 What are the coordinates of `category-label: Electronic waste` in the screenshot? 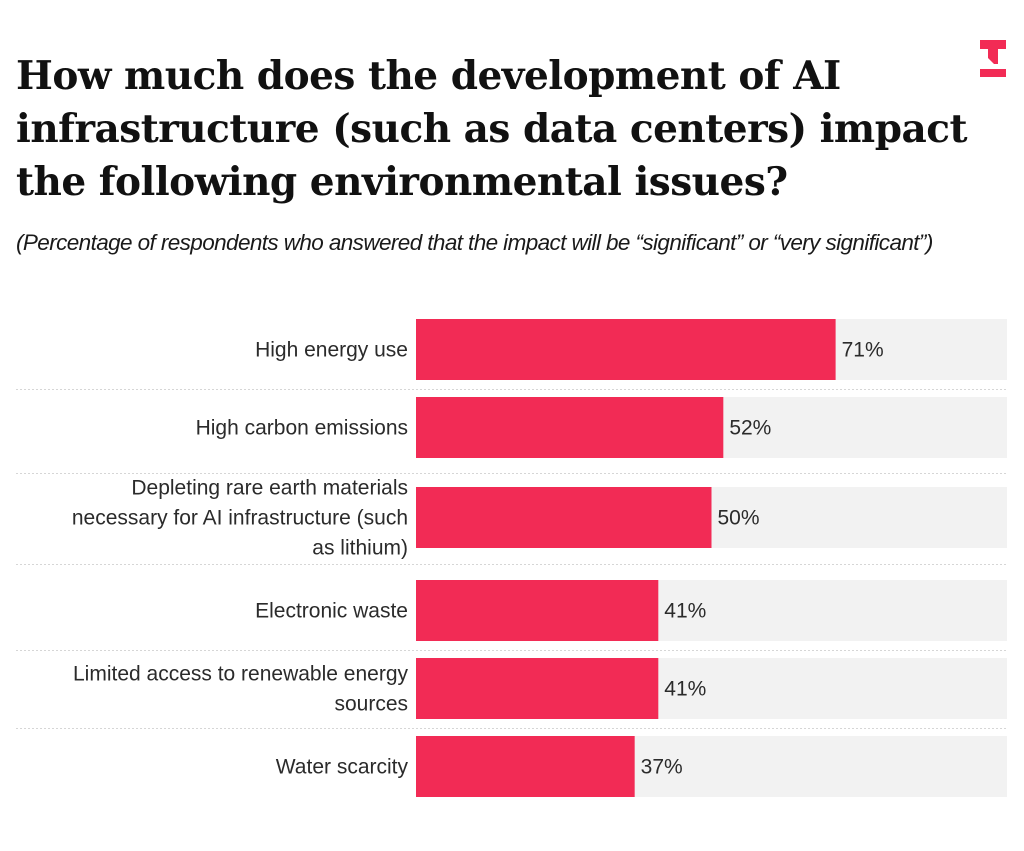 It's located at (331, 611).